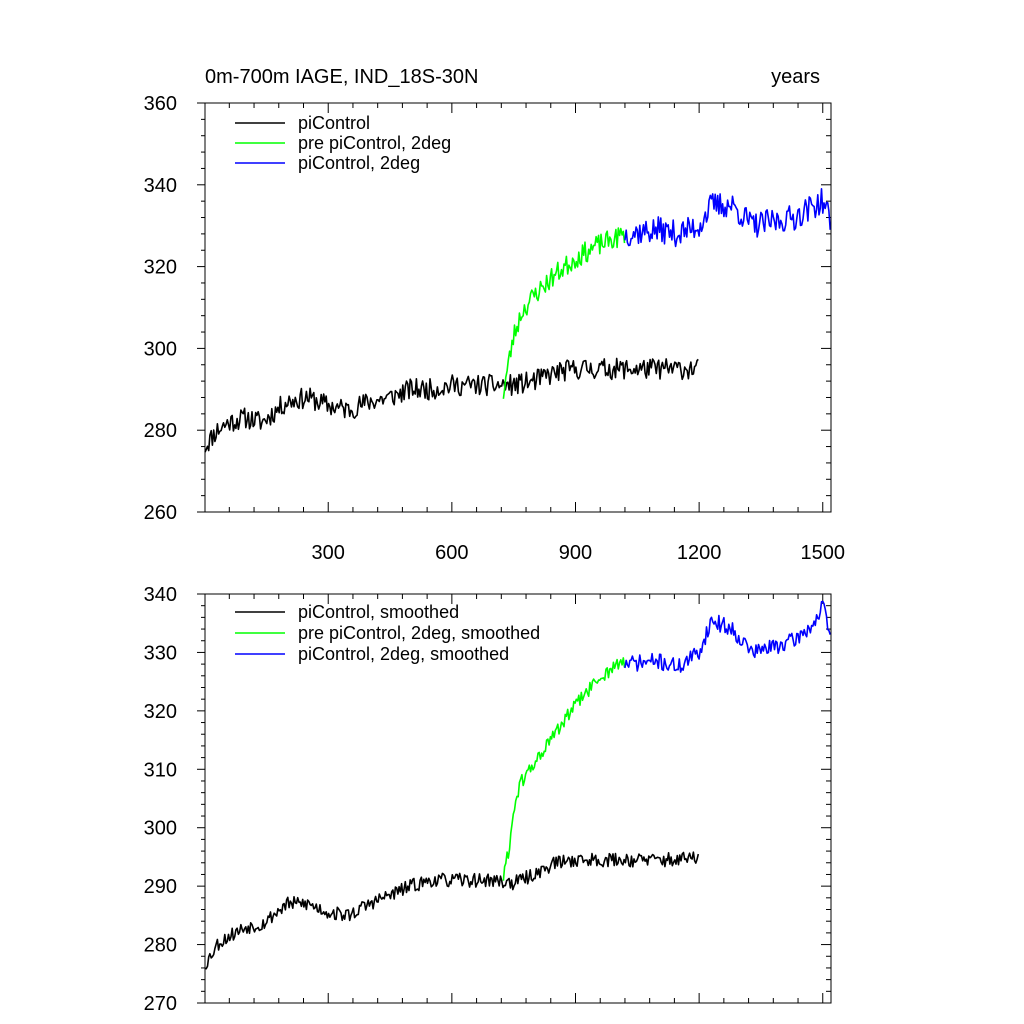 This screenshot has height=1024, width=1024. I want to click on y-tick-label: 310, so click(160, 770).